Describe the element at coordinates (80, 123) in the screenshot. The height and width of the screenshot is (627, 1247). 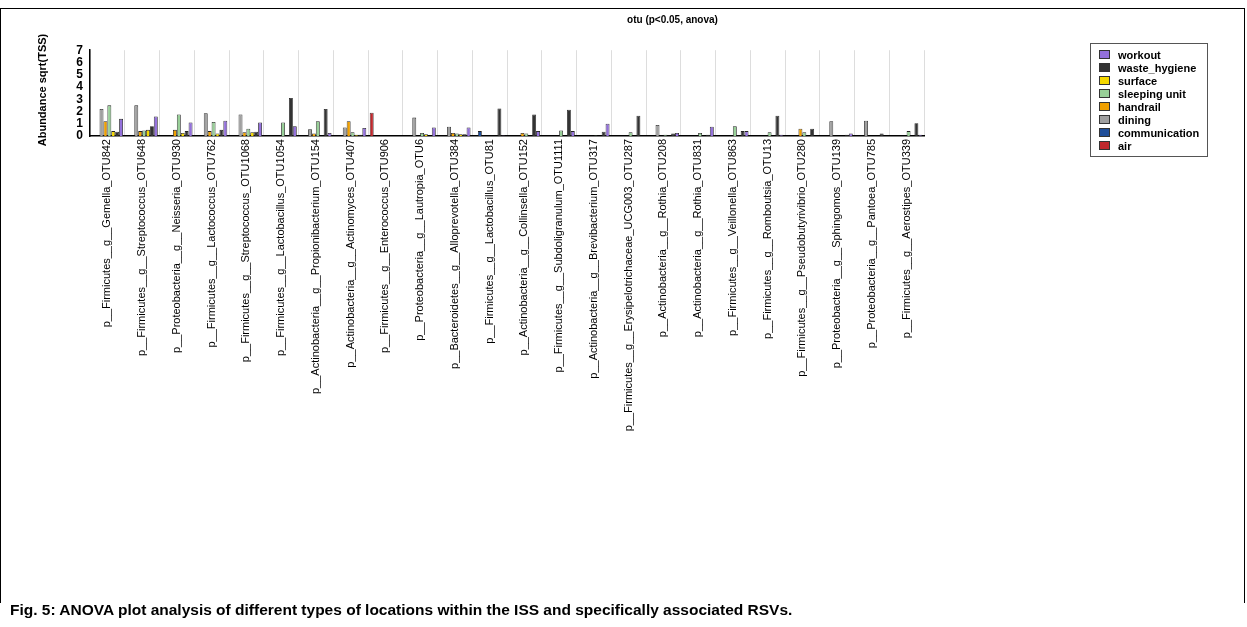
I see `y-tick-label: 1` at that location.